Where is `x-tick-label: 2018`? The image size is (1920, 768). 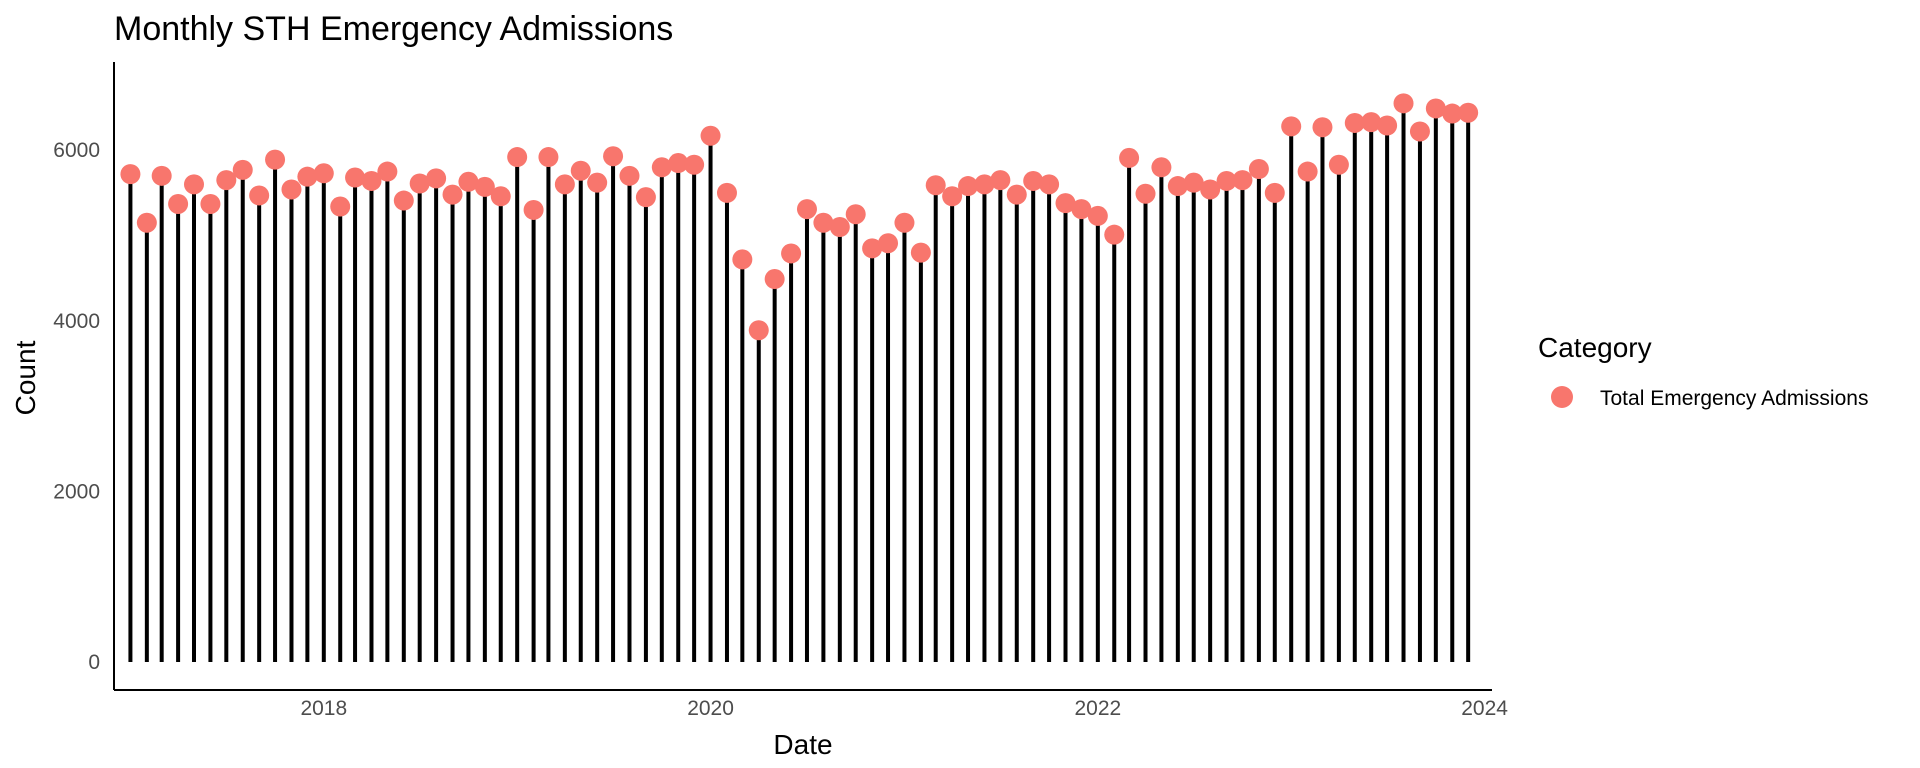 x-tick-label: 2018 is located at coordinates (323, 708).